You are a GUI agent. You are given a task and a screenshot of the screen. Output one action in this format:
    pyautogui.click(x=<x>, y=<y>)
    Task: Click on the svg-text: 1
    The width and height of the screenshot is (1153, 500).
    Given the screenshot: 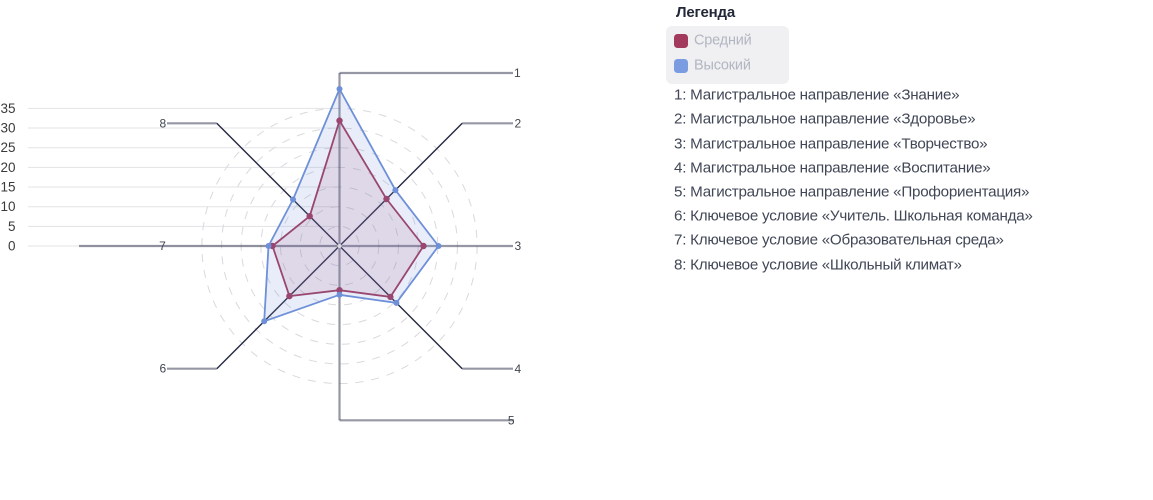 What is the action you would take?
    pyautogui.click(x=517, y=73)
    